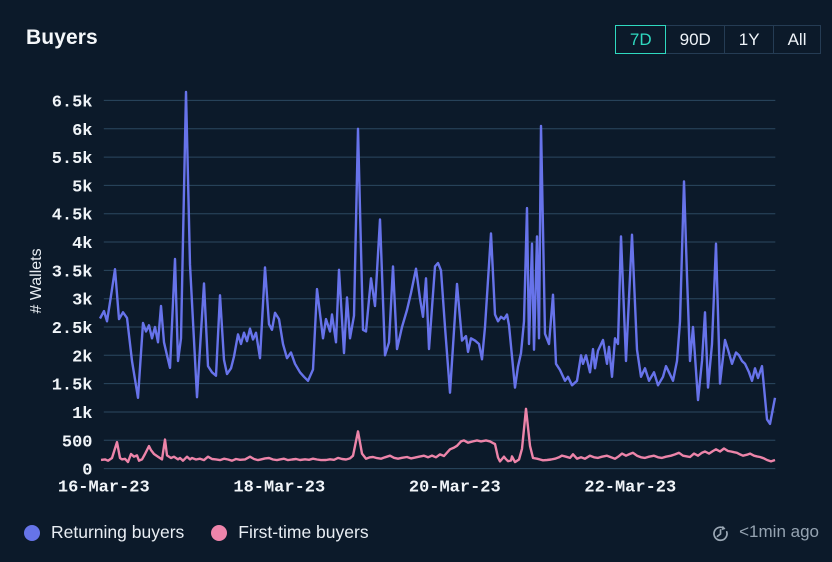 The height and width of the screenshot is (562, 832). Describe the element at coordinates (72, 272) in the screenshot. I see `svg-text: 3.5k` at that location.